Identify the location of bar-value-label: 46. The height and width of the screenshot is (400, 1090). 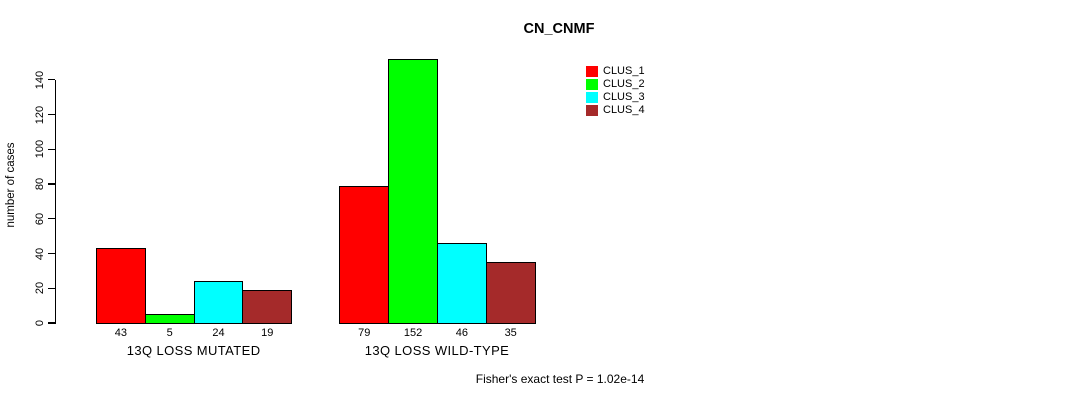
(462, 333).